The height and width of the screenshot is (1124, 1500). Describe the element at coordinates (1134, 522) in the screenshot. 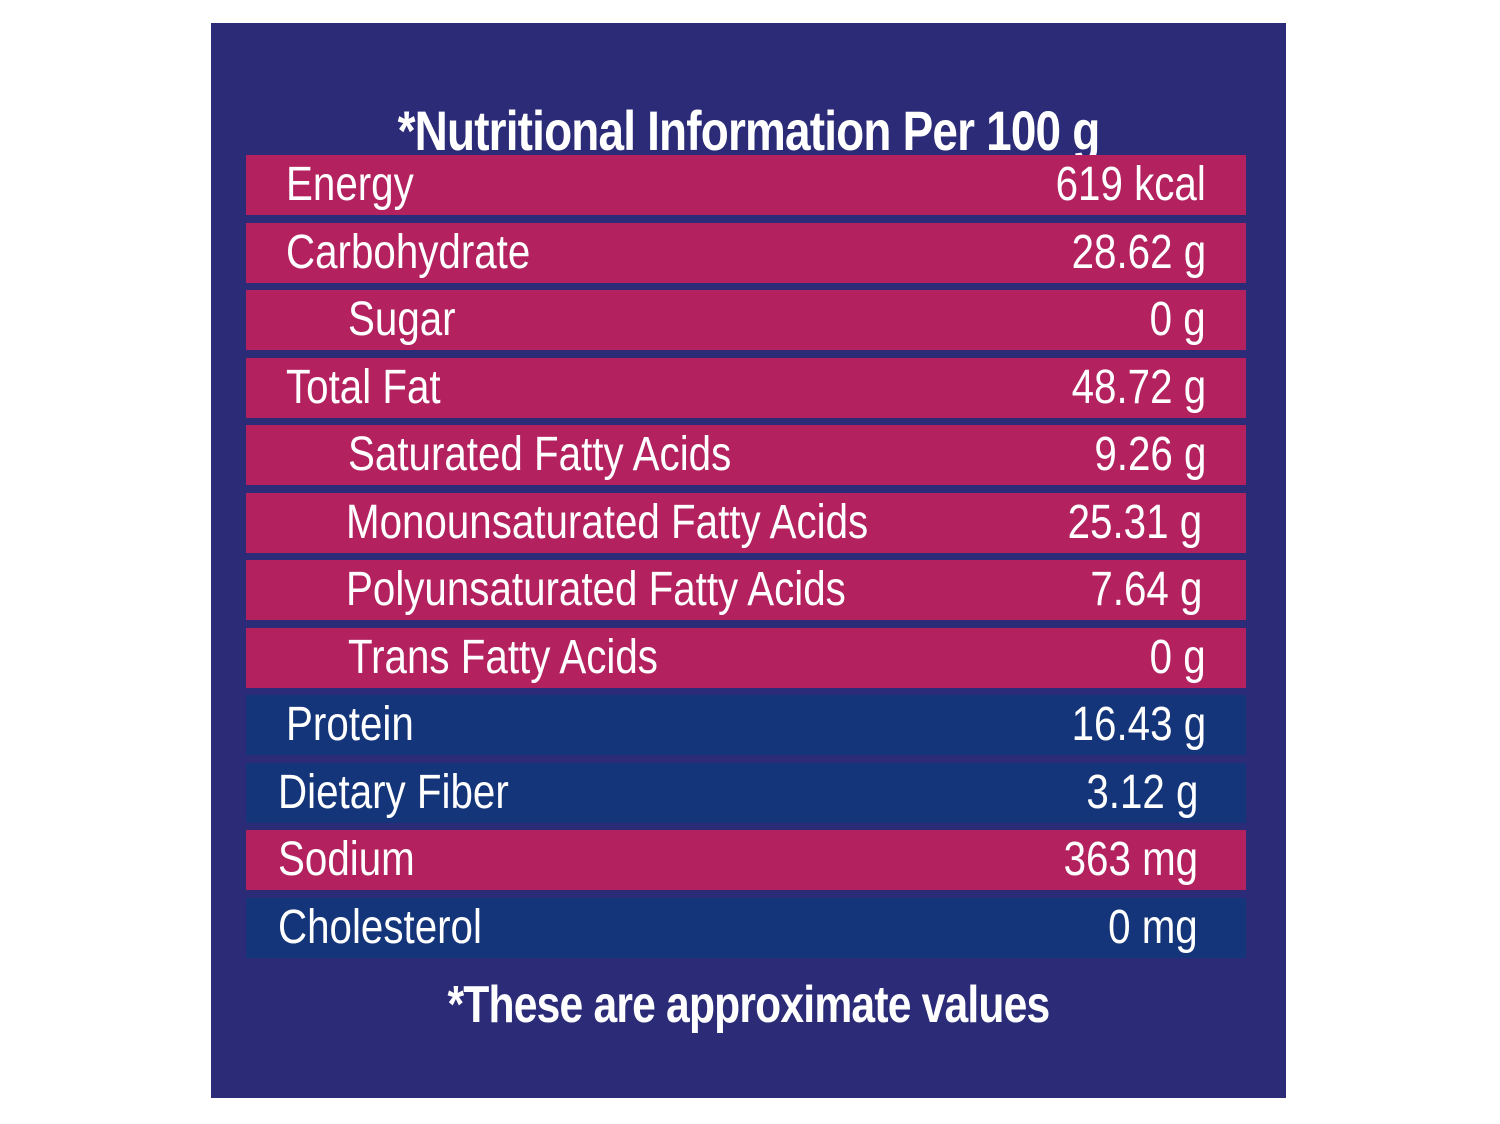

I see `nutrient-value: 25.31 g` at that location.